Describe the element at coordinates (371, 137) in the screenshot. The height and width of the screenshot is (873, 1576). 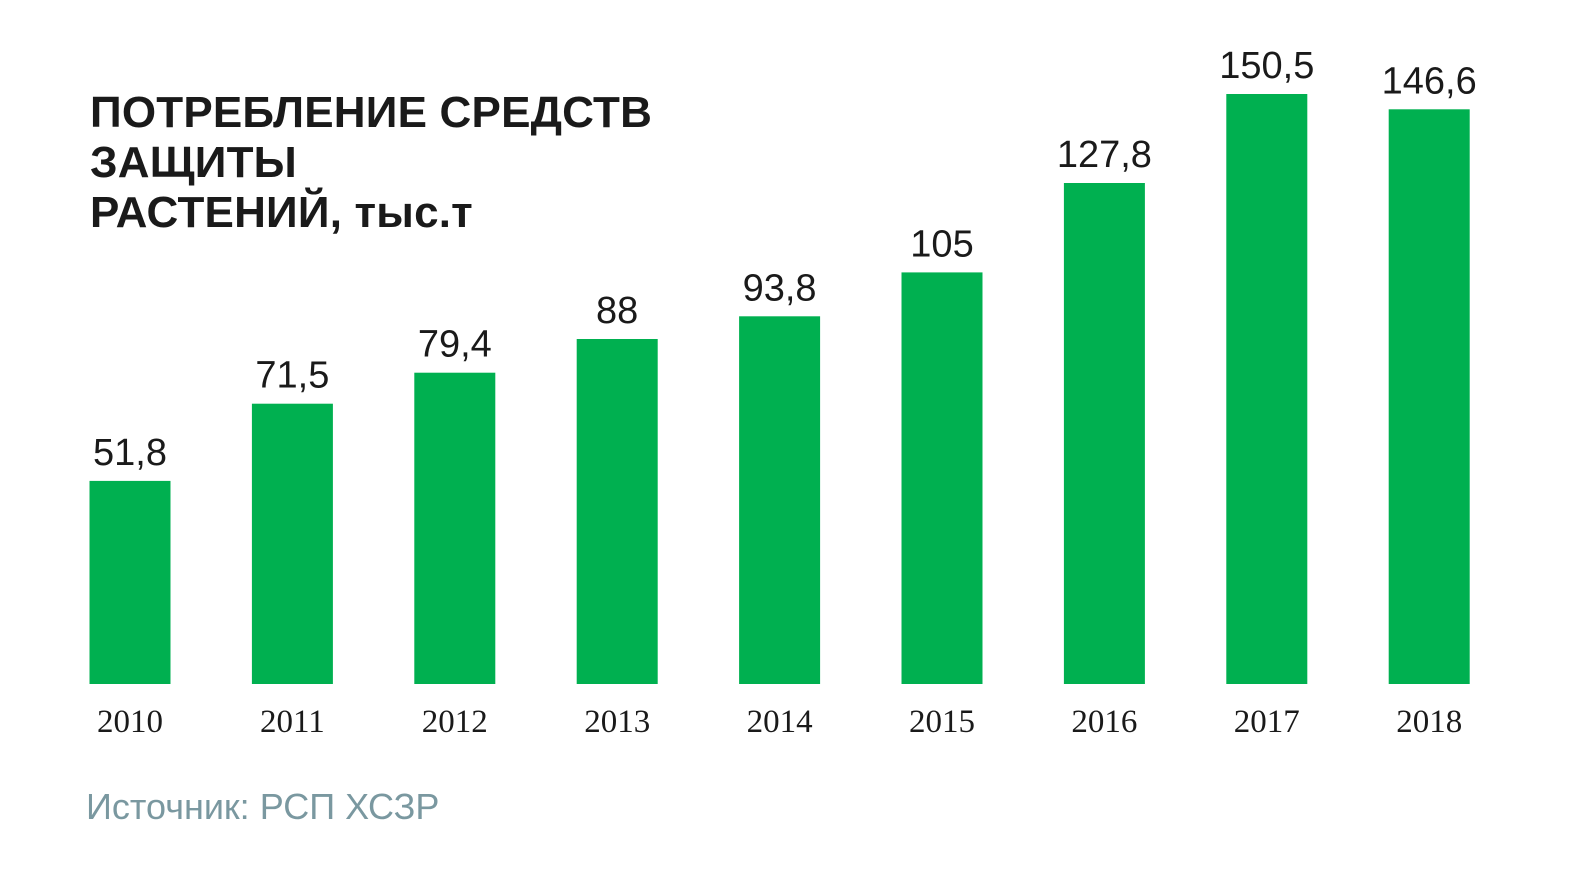
I see `chart-title-line-1: ПОТРЕБЛЕНИЕ СРЕДСТВ ЗАЩИТЫ` at that location.